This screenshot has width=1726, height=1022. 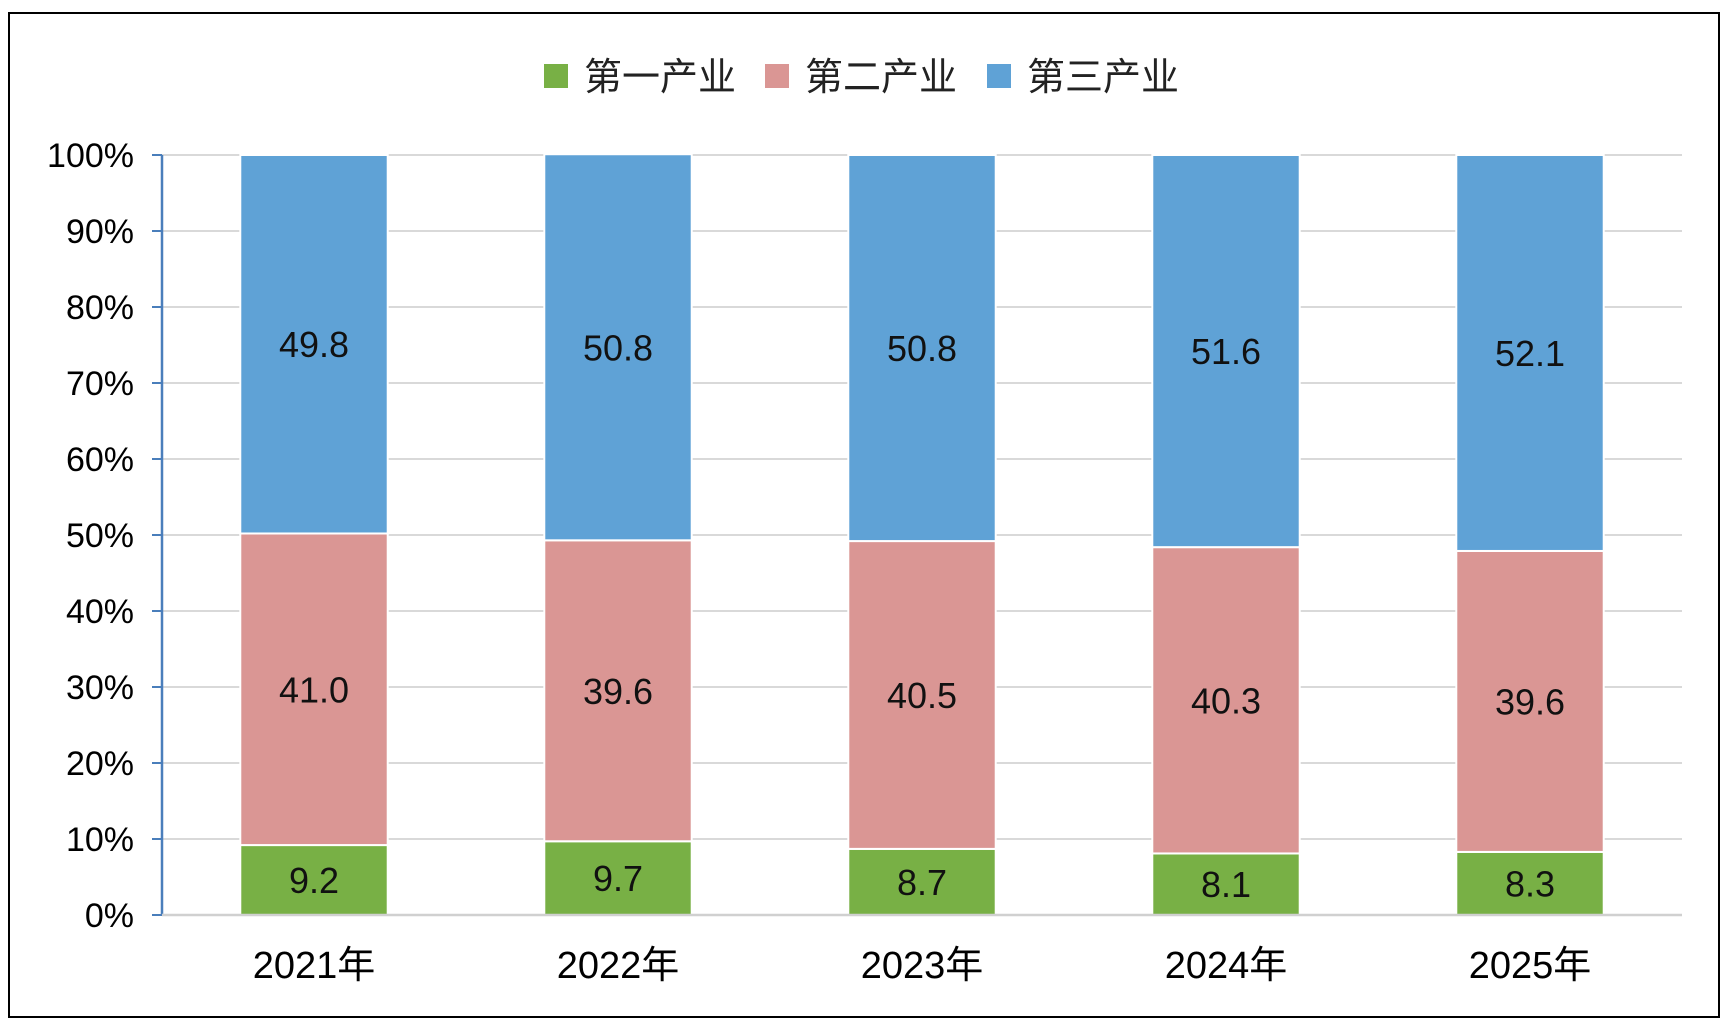 I want to click on y-tick-label: 30%, so click(x=100, y=688).